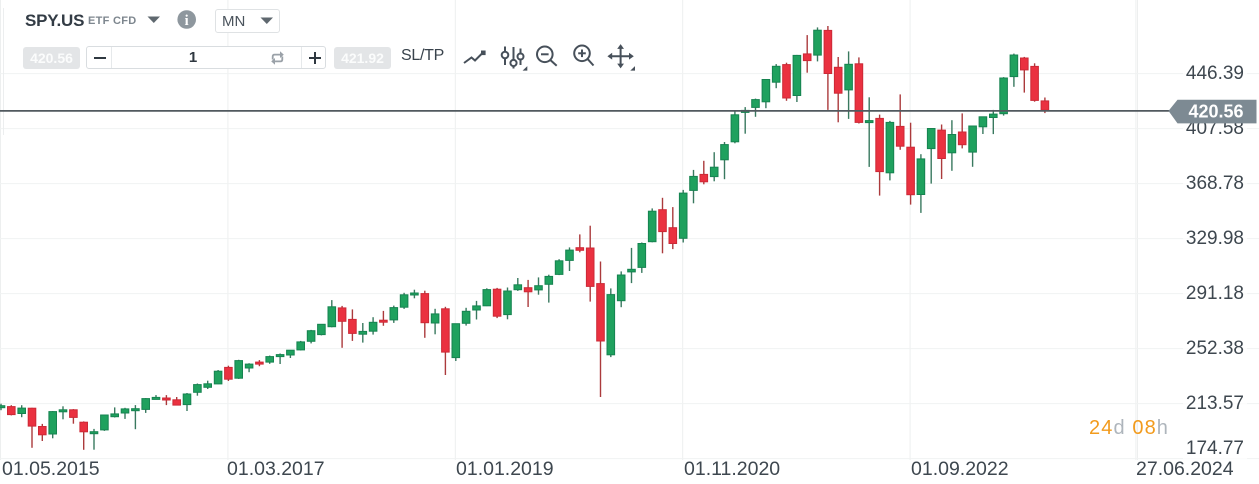 The height and width of the screenshot is (484, 1259). I want to click on svg-text: i, so click(186, 21).